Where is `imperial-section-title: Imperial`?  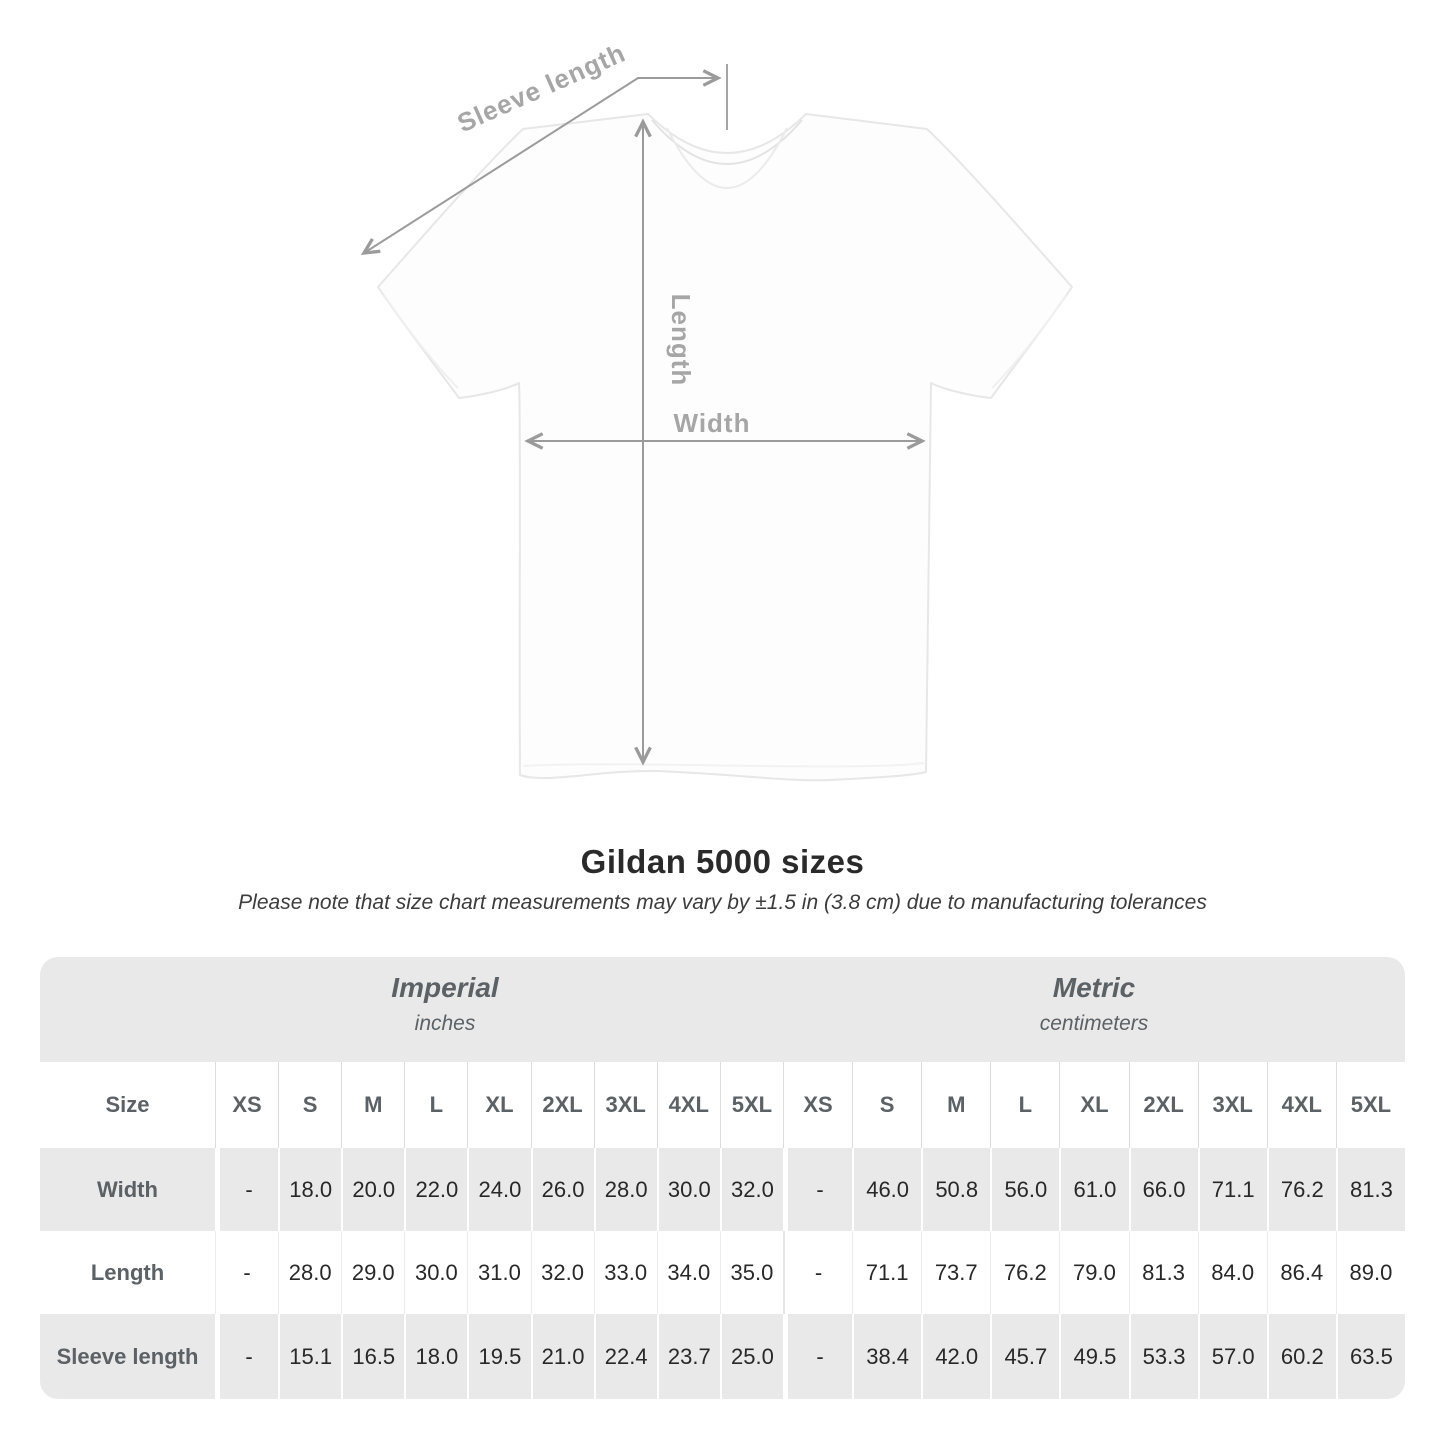 imperial-section-title: Imperial is located at coordinates (445, 987).